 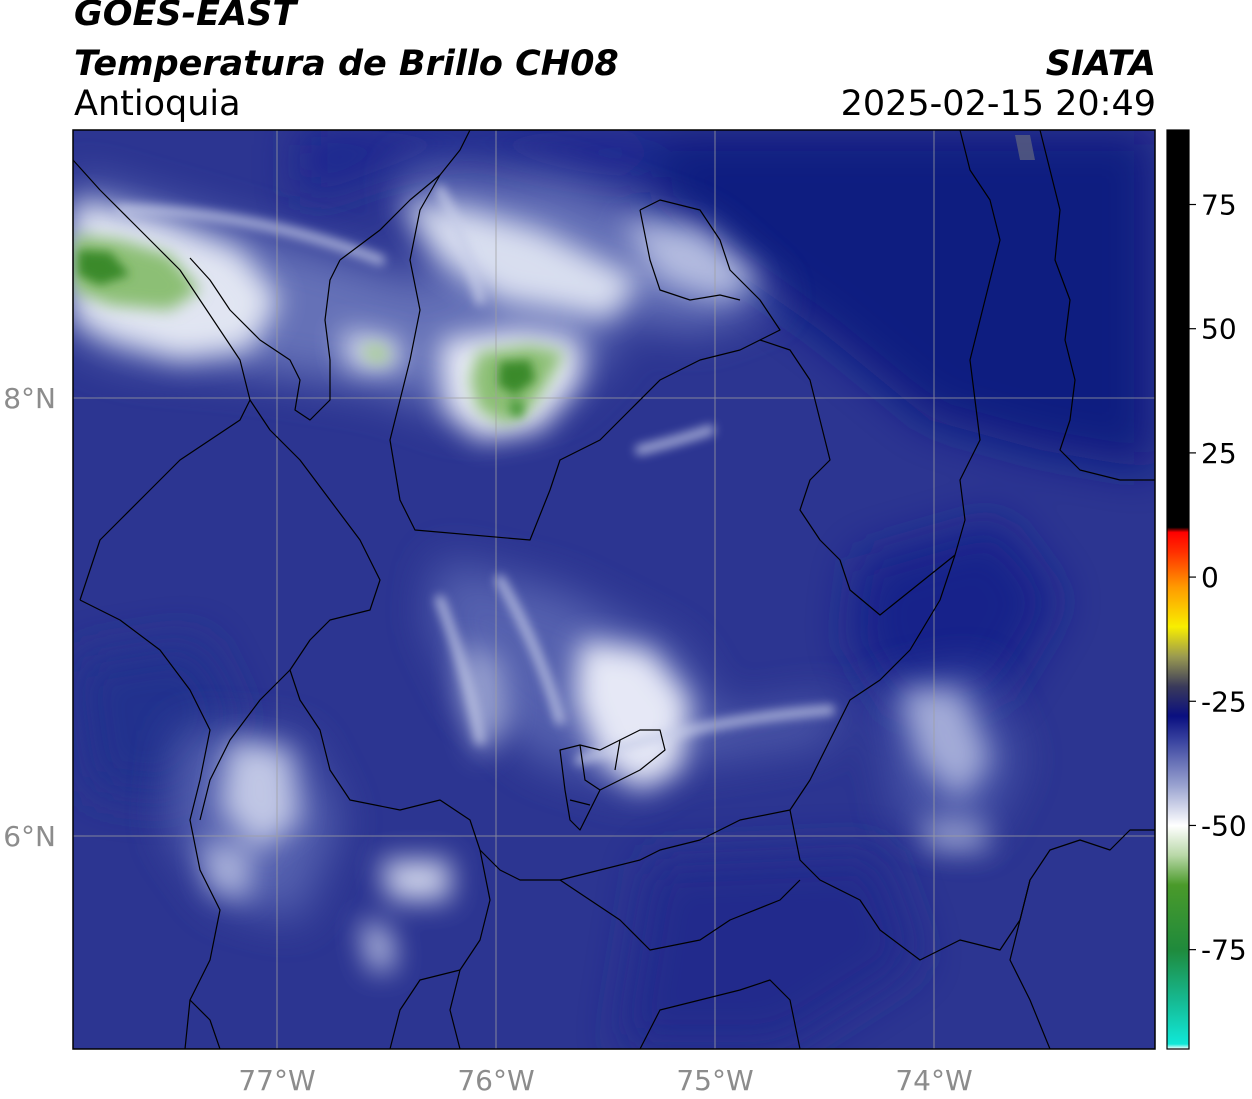 What do you see at coordinates (276, 1080) in the screenshot?
I see `lon-tick-label: 77°W` at bounding box center [276, 1080].